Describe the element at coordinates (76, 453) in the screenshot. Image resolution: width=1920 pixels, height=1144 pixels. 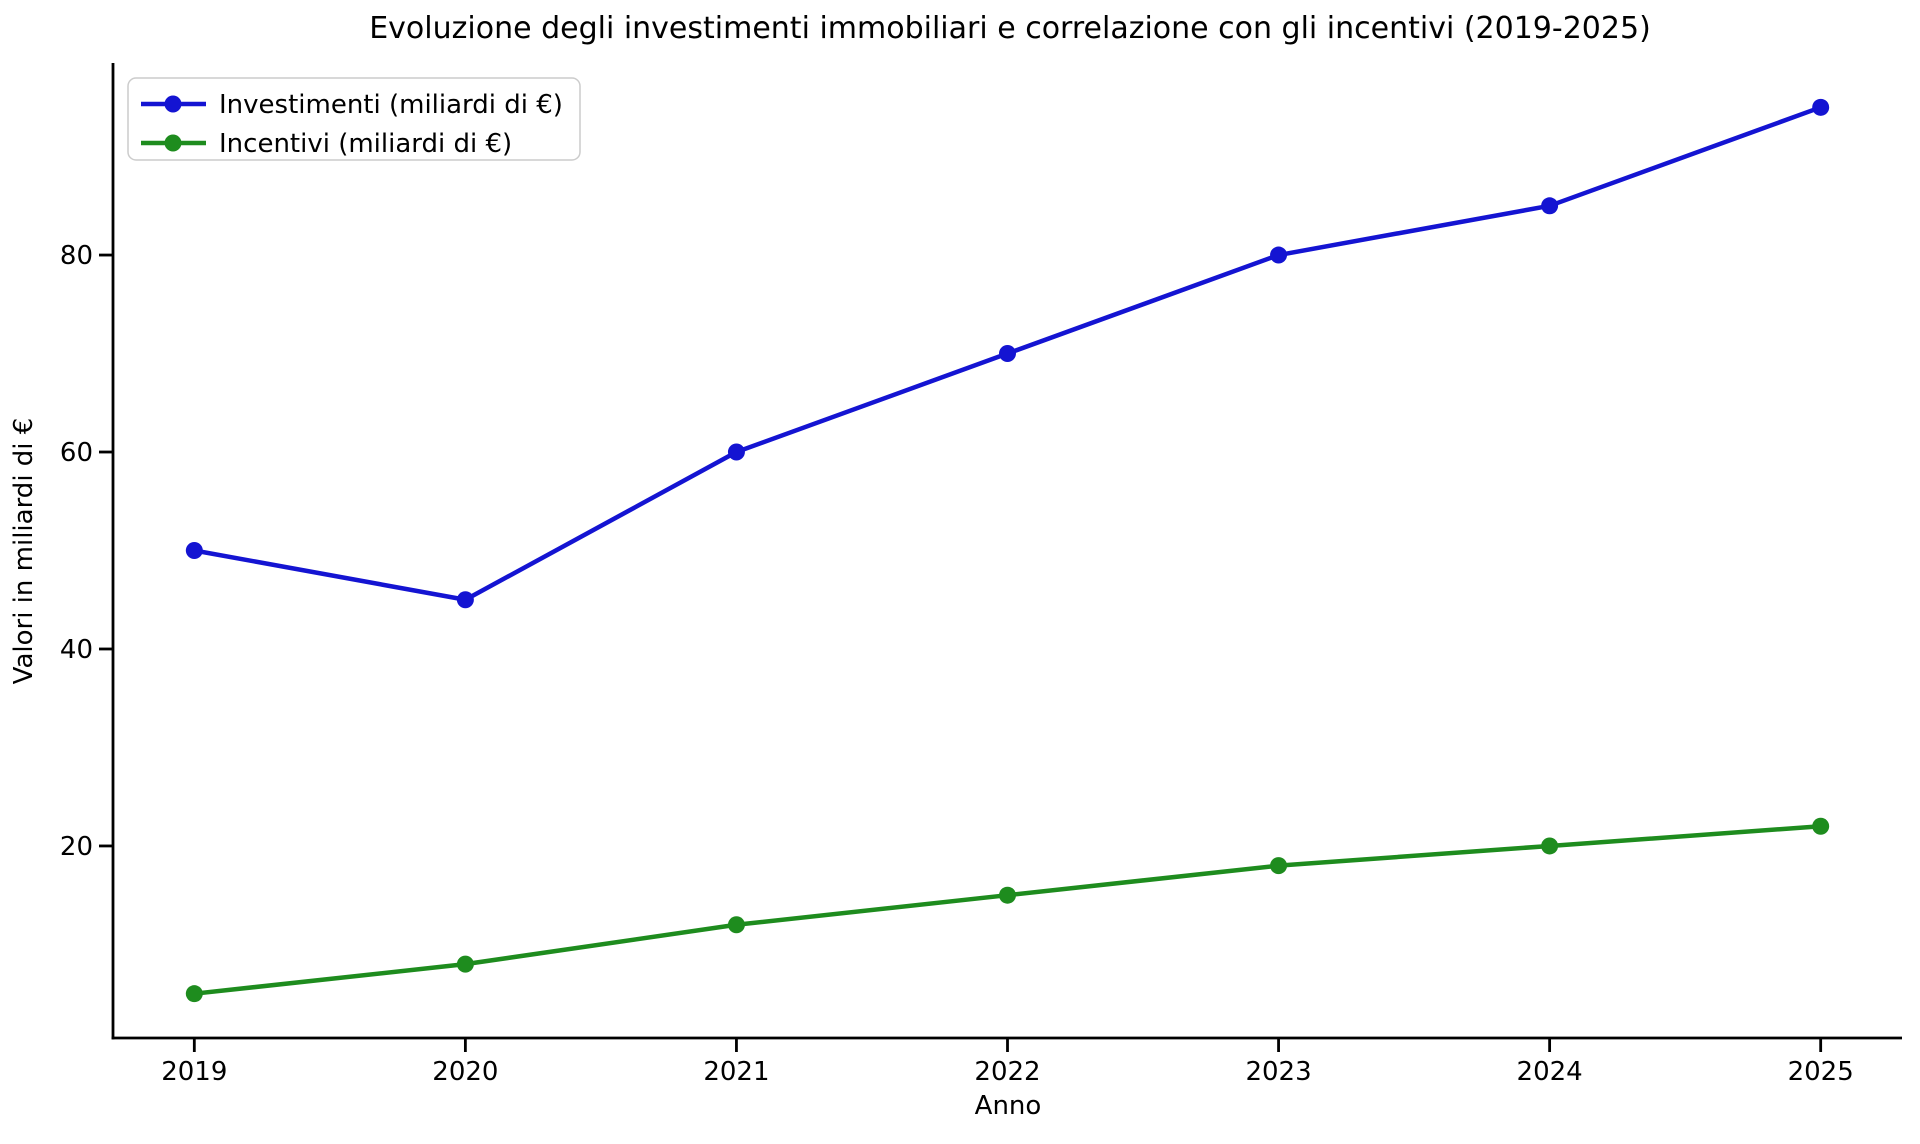
I see `y-tick-label: 60` at that location.